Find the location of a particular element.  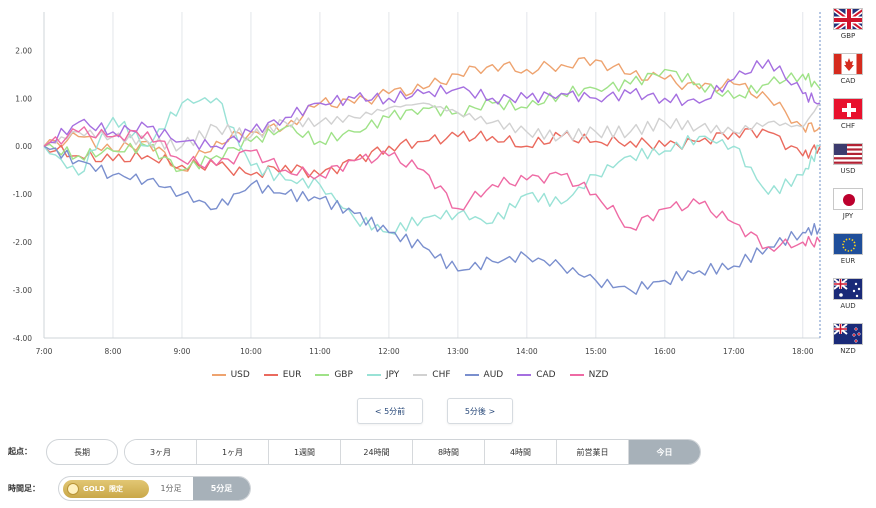

flag-item-gbp: GBP is located at coordinates (848, 30).